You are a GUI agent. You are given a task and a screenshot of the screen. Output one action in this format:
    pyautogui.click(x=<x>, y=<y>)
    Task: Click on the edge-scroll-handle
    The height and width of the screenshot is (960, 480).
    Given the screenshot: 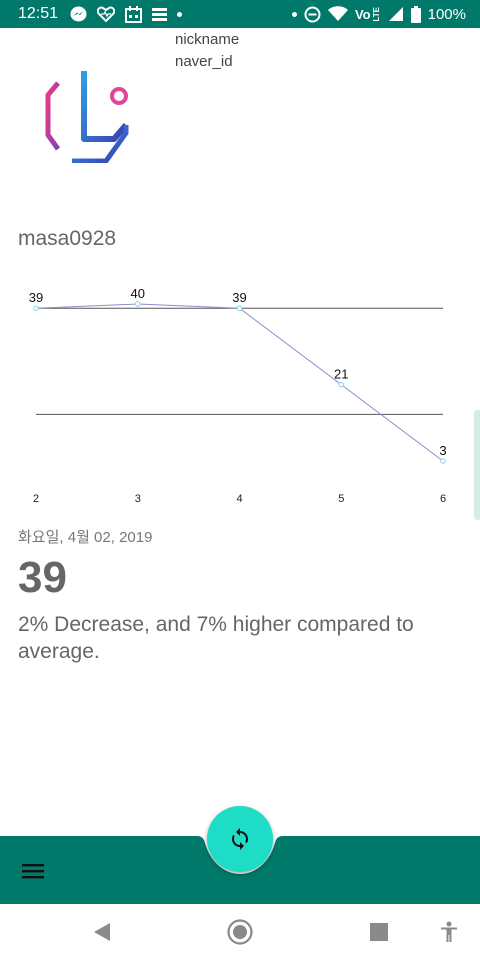 What is the action you would take?
    pyautogui.click(x=477, y=465)
    